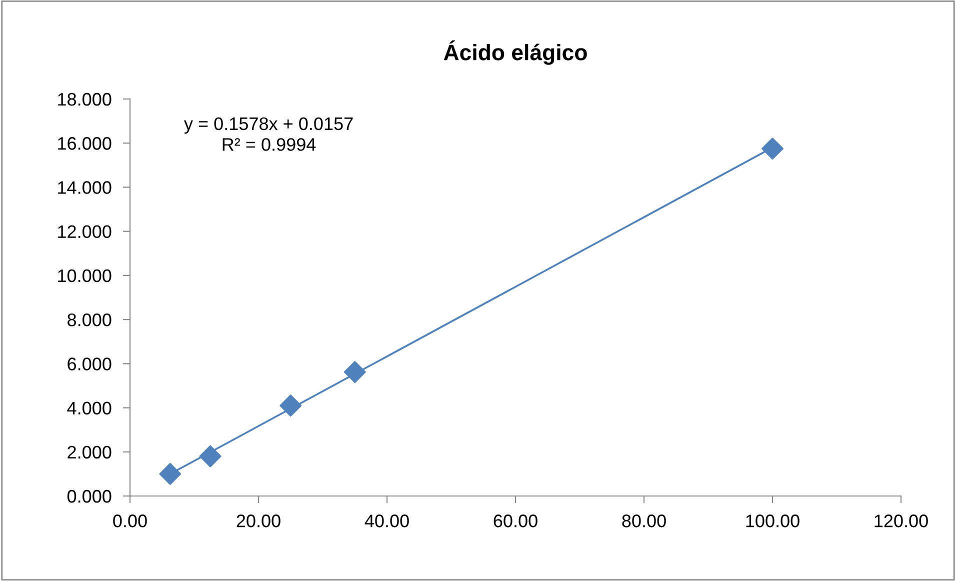 This screenshot has width=956, height=581. I want to click on y-tick-label: 8.000, so click(90, 319).